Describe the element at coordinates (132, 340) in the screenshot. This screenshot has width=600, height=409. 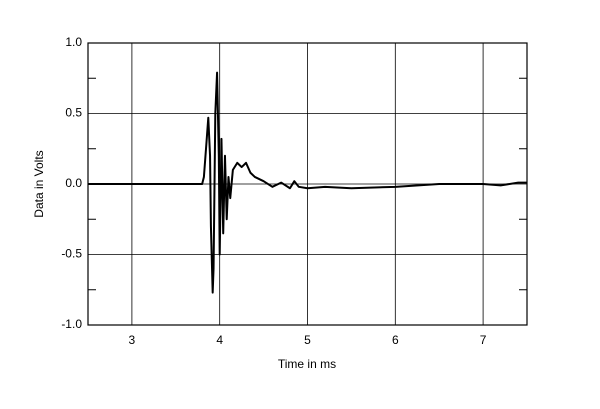
I see `x-tick-label: 3` at that location.